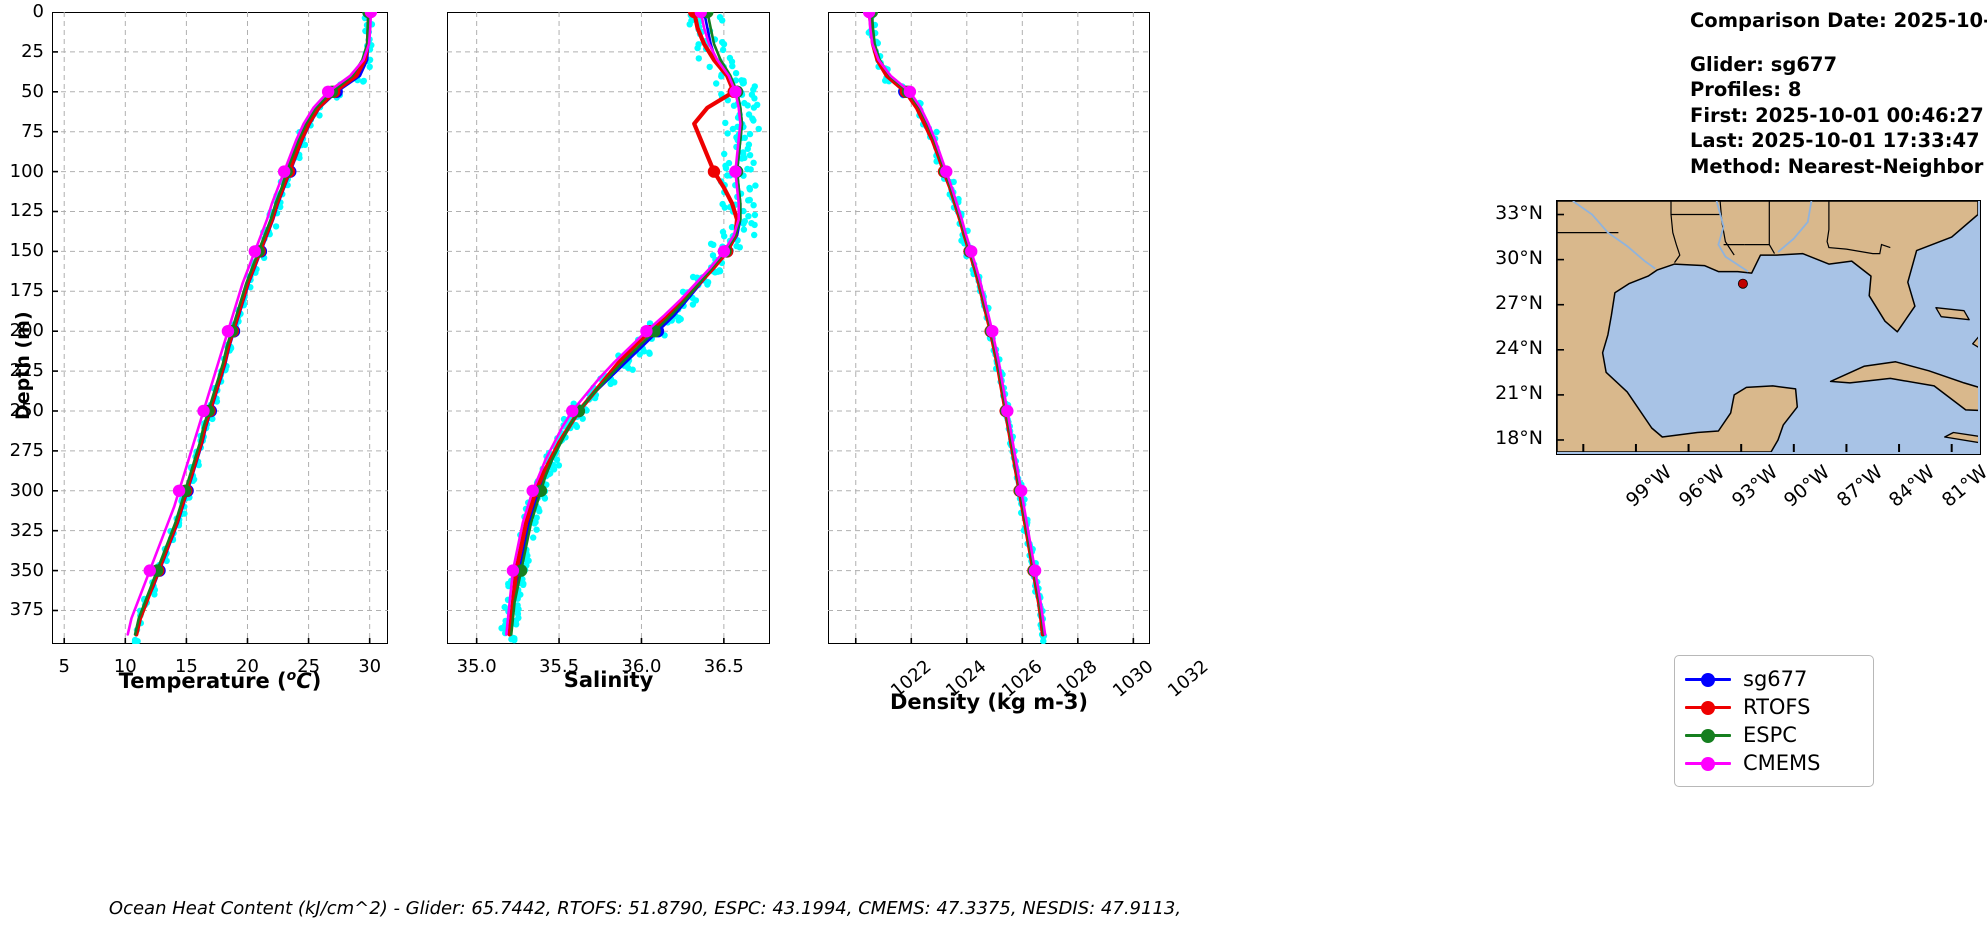 This screenshot has height=934, width=1987. I want to click on map-graphics, so click(1767, 326).